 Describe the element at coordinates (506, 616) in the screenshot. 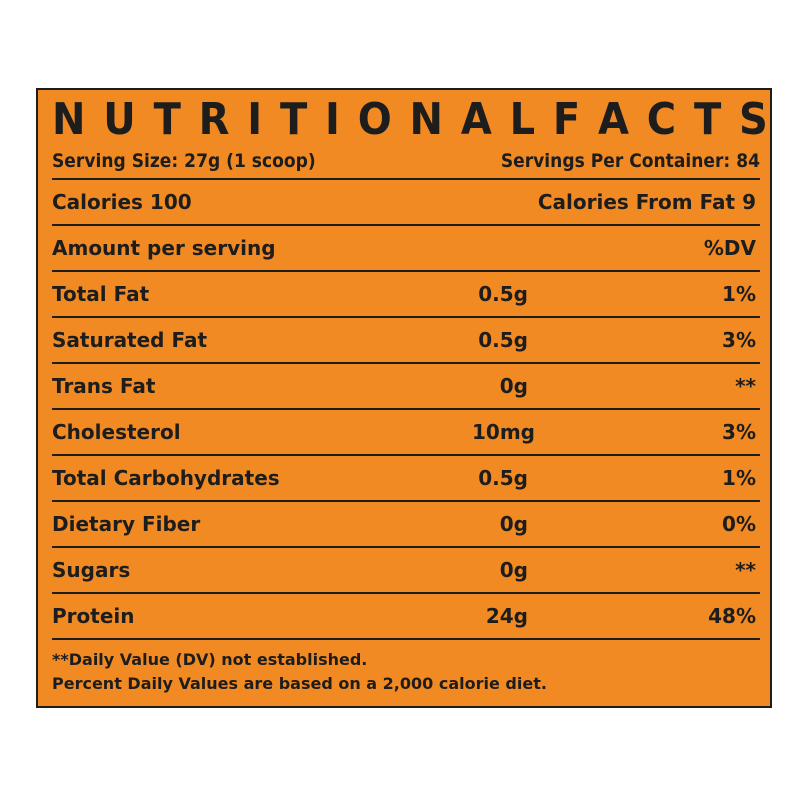

I see `nutrient-amount: 24g` at that location.